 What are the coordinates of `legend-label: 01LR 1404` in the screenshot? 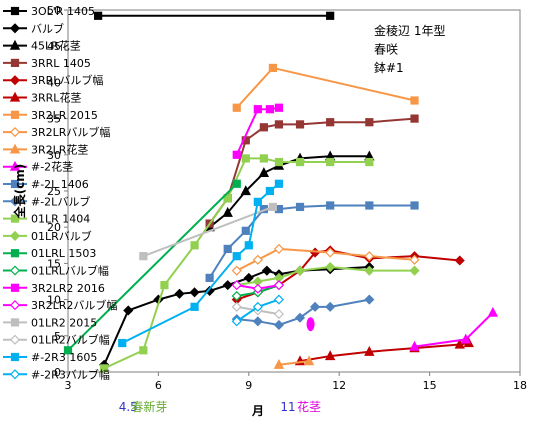 It's located at (60, 219).